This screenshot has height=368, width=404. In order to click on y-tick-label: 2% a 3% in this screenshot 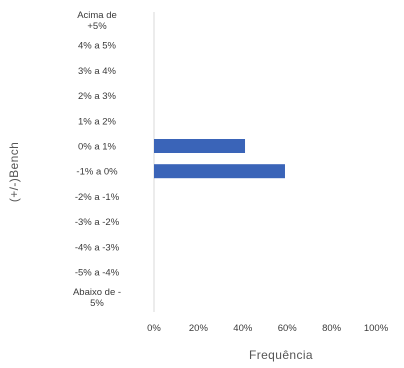, I will do `click(97, 96)`.